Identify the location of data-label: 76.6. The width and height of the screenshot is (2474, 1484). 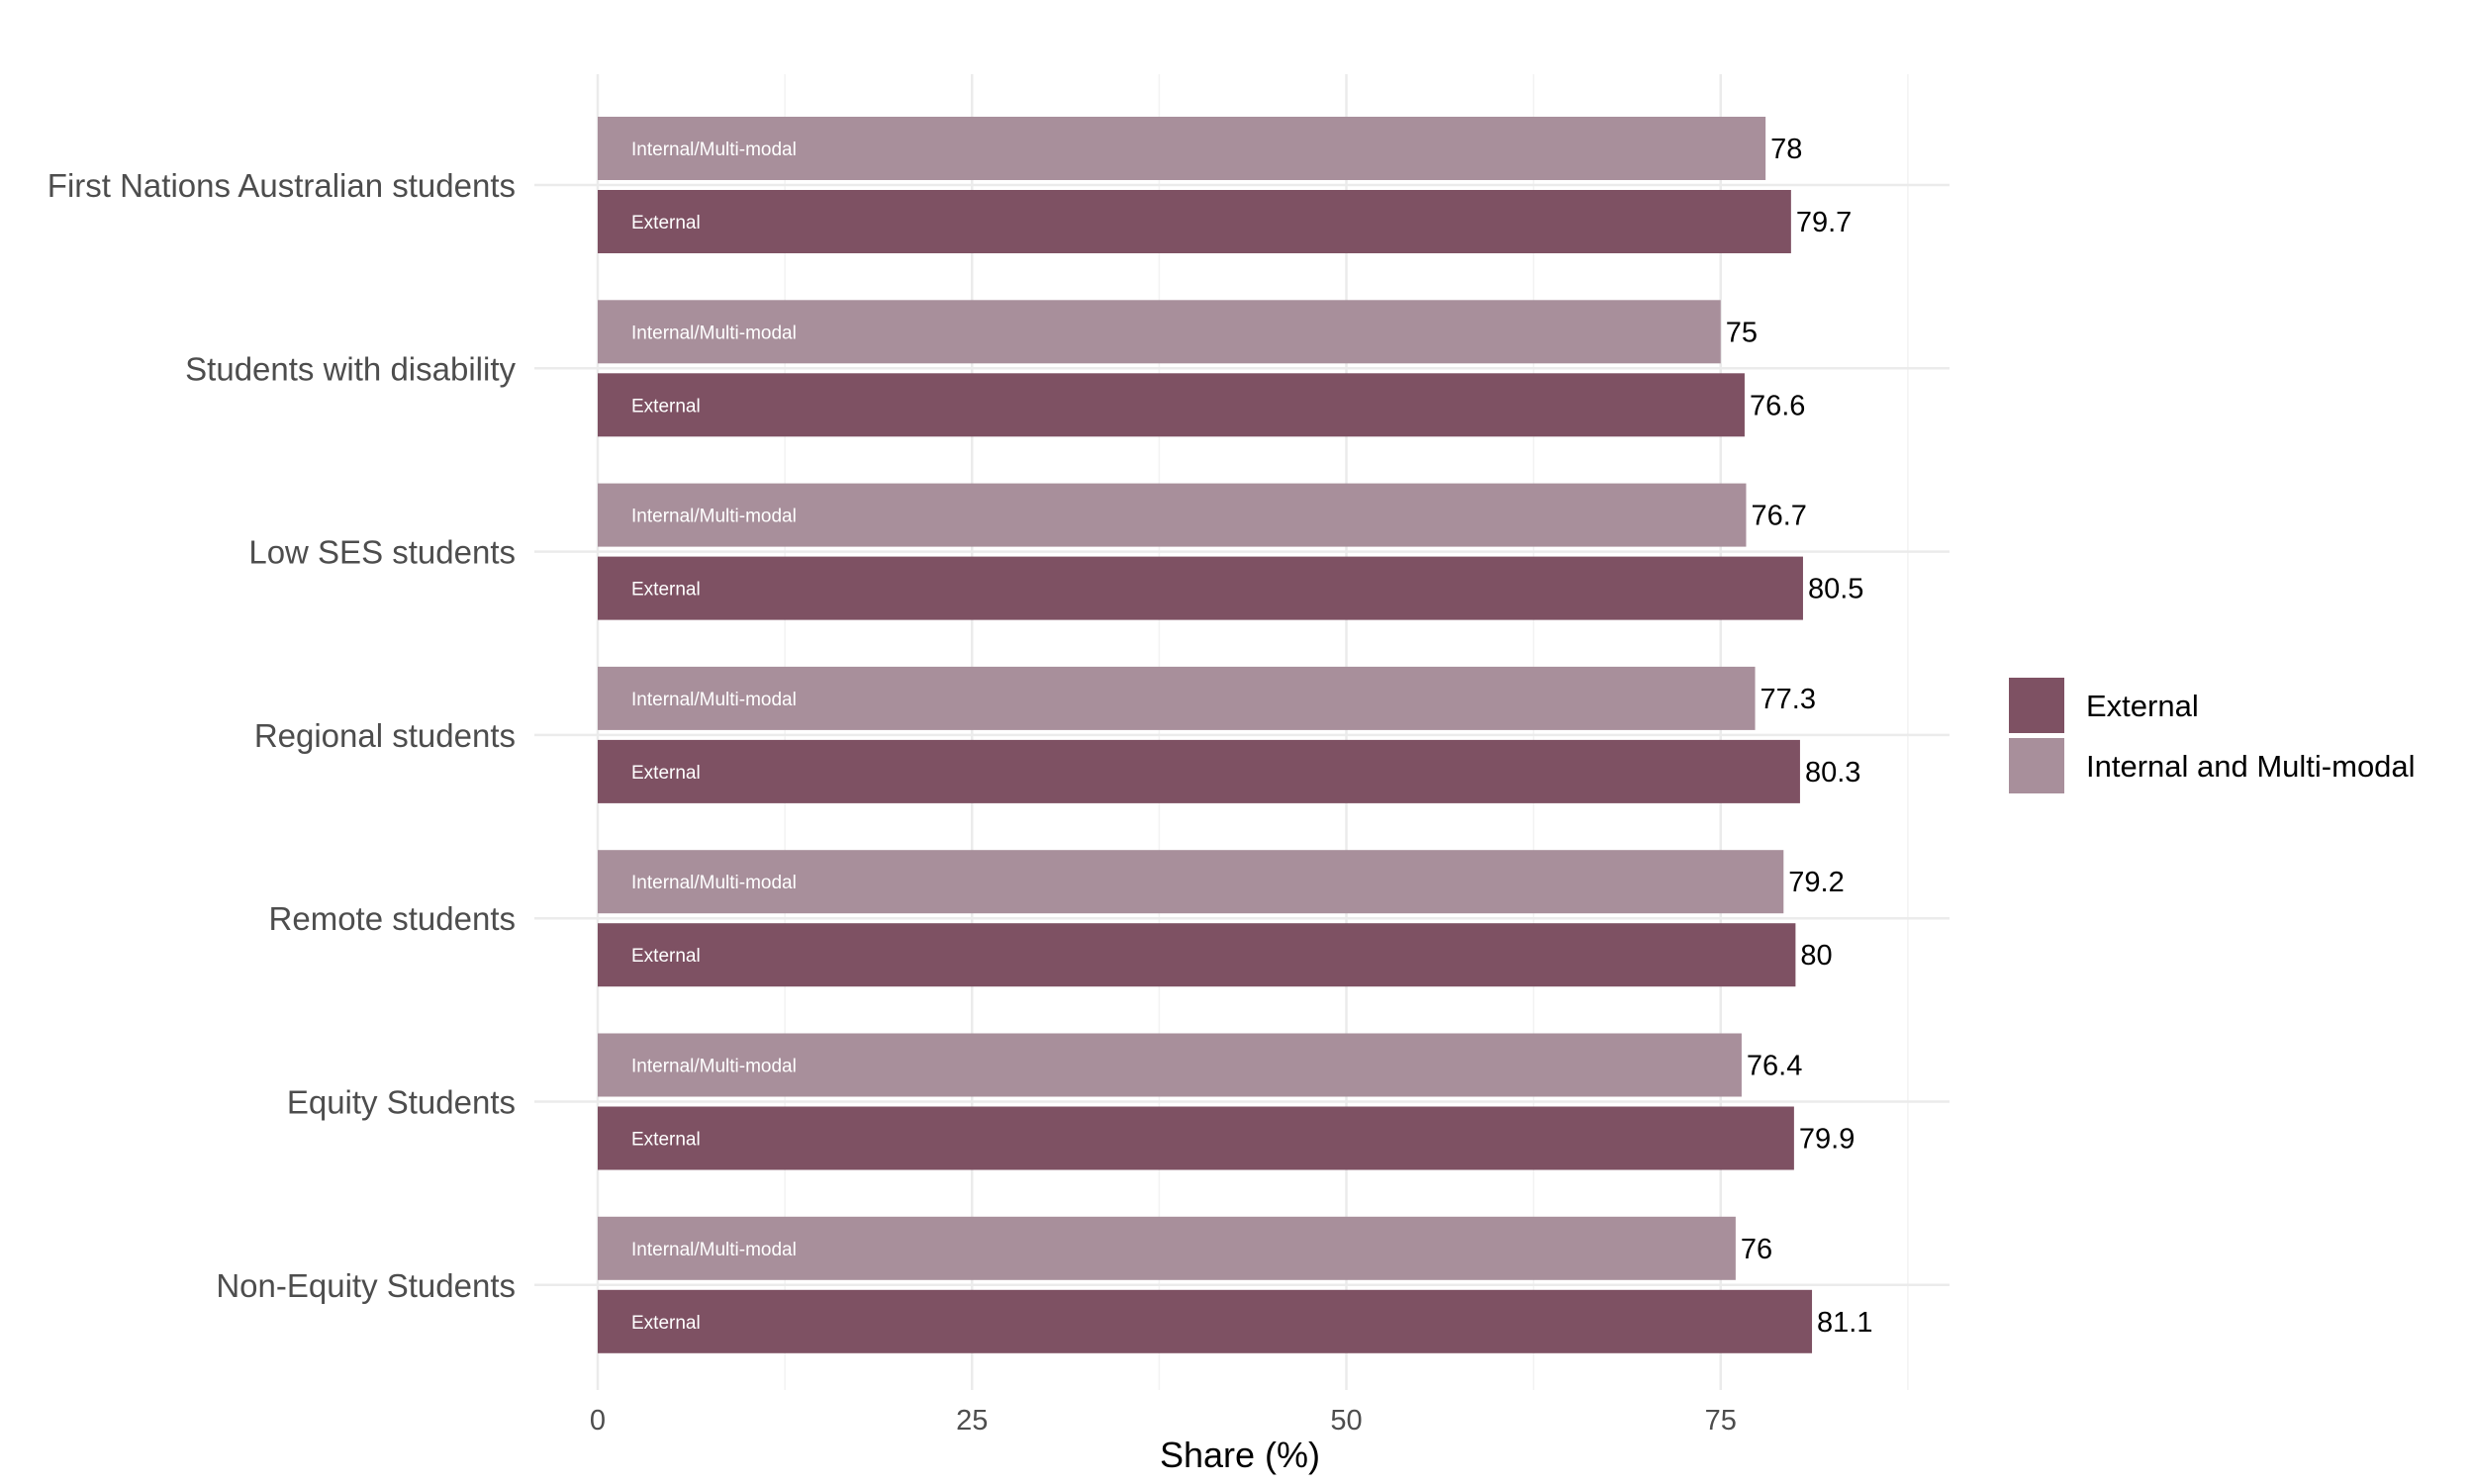
(1777, 405).